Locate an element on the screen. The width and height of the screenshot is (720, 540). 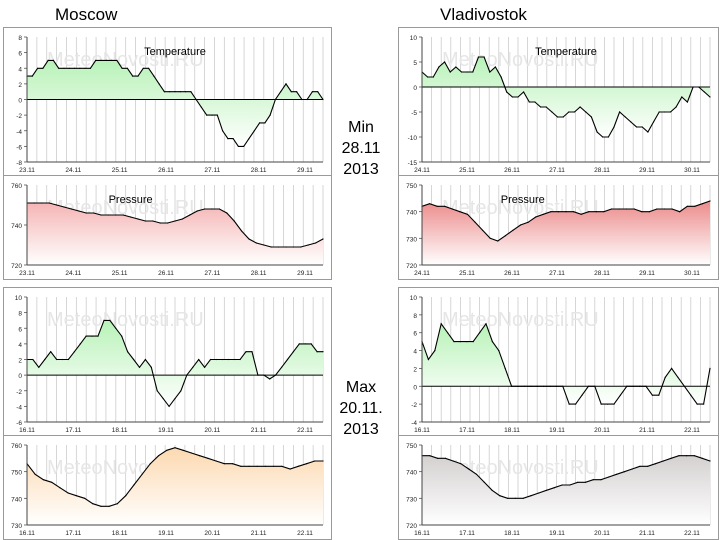
x-tick-label: 18.11 is located at coordinates (512, 430).